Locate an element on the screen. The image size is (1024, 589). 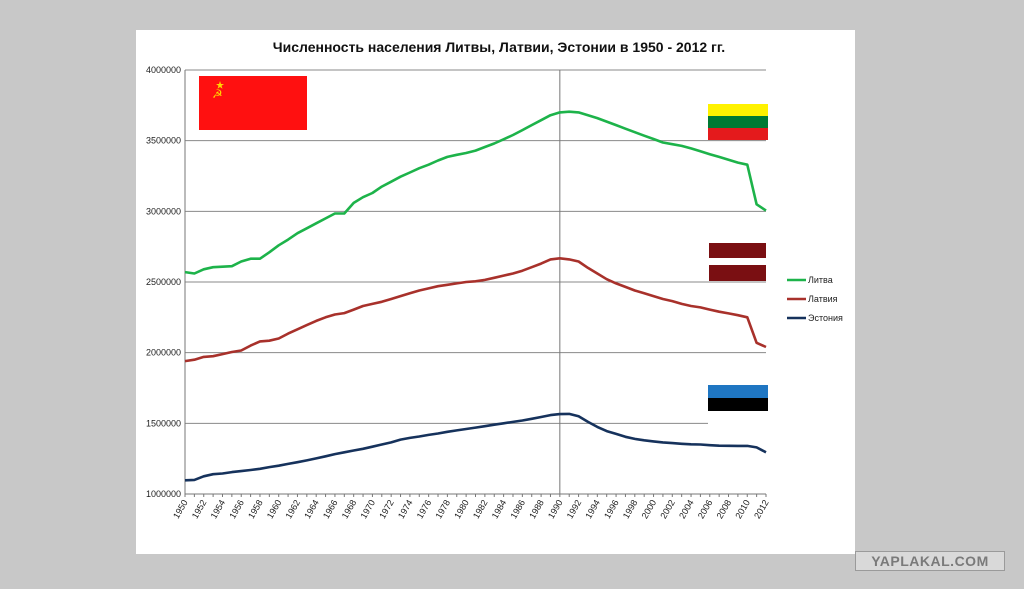
legend-label: Латвия is located at coordinates (823, 299).